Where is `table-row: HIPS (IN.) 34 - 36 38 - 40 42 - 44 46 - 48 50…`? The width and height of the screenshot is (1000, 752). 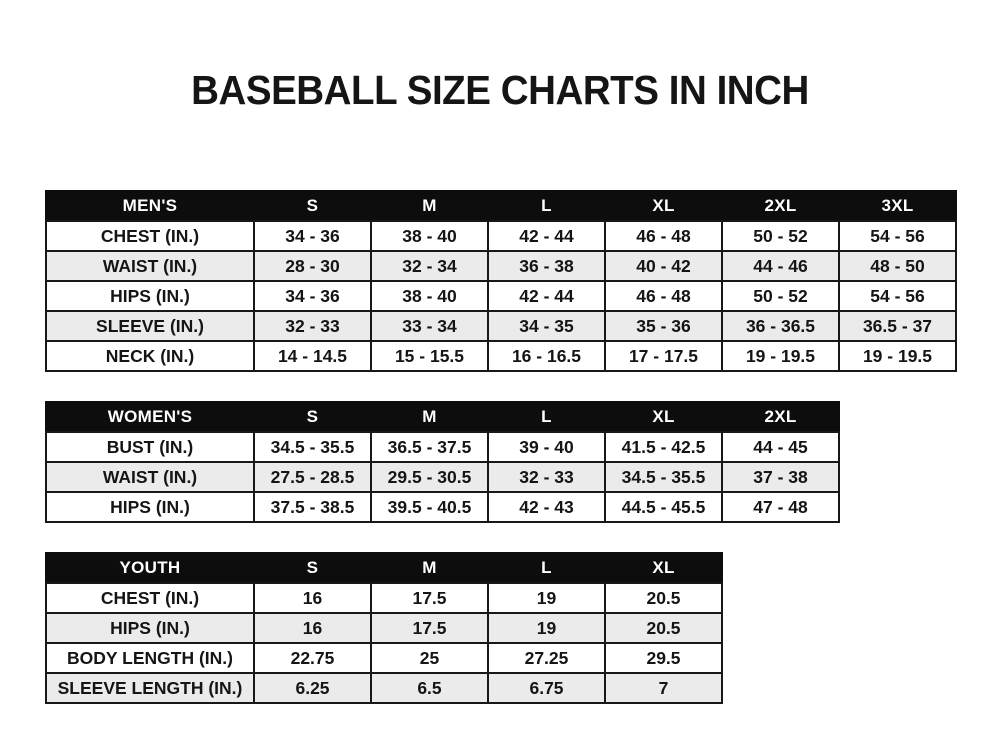
table-row: HIPS (IN.) 34 - 36 38 - 40 42 - 44 46 - 48 50… is located at coordinates (501, 296).